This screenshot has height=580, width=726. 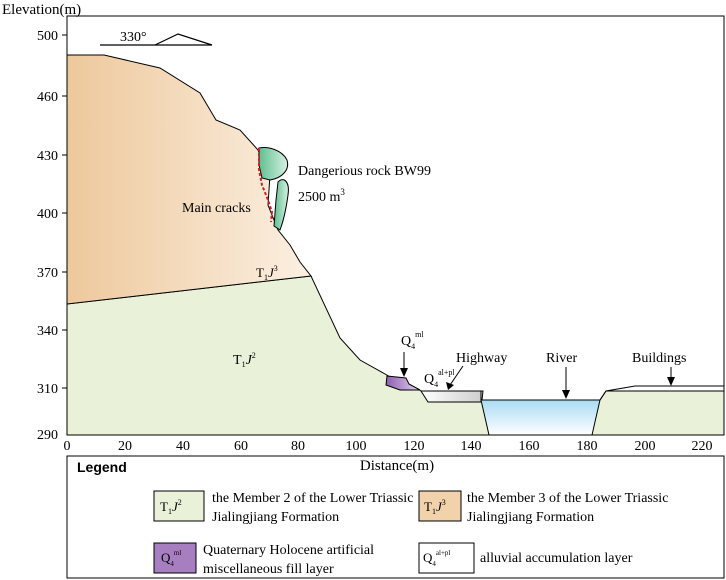 What do you see at coordinates (481, 358) in the screenshot?
I see `highway-label: Highway` at bounding box center [481, 358].